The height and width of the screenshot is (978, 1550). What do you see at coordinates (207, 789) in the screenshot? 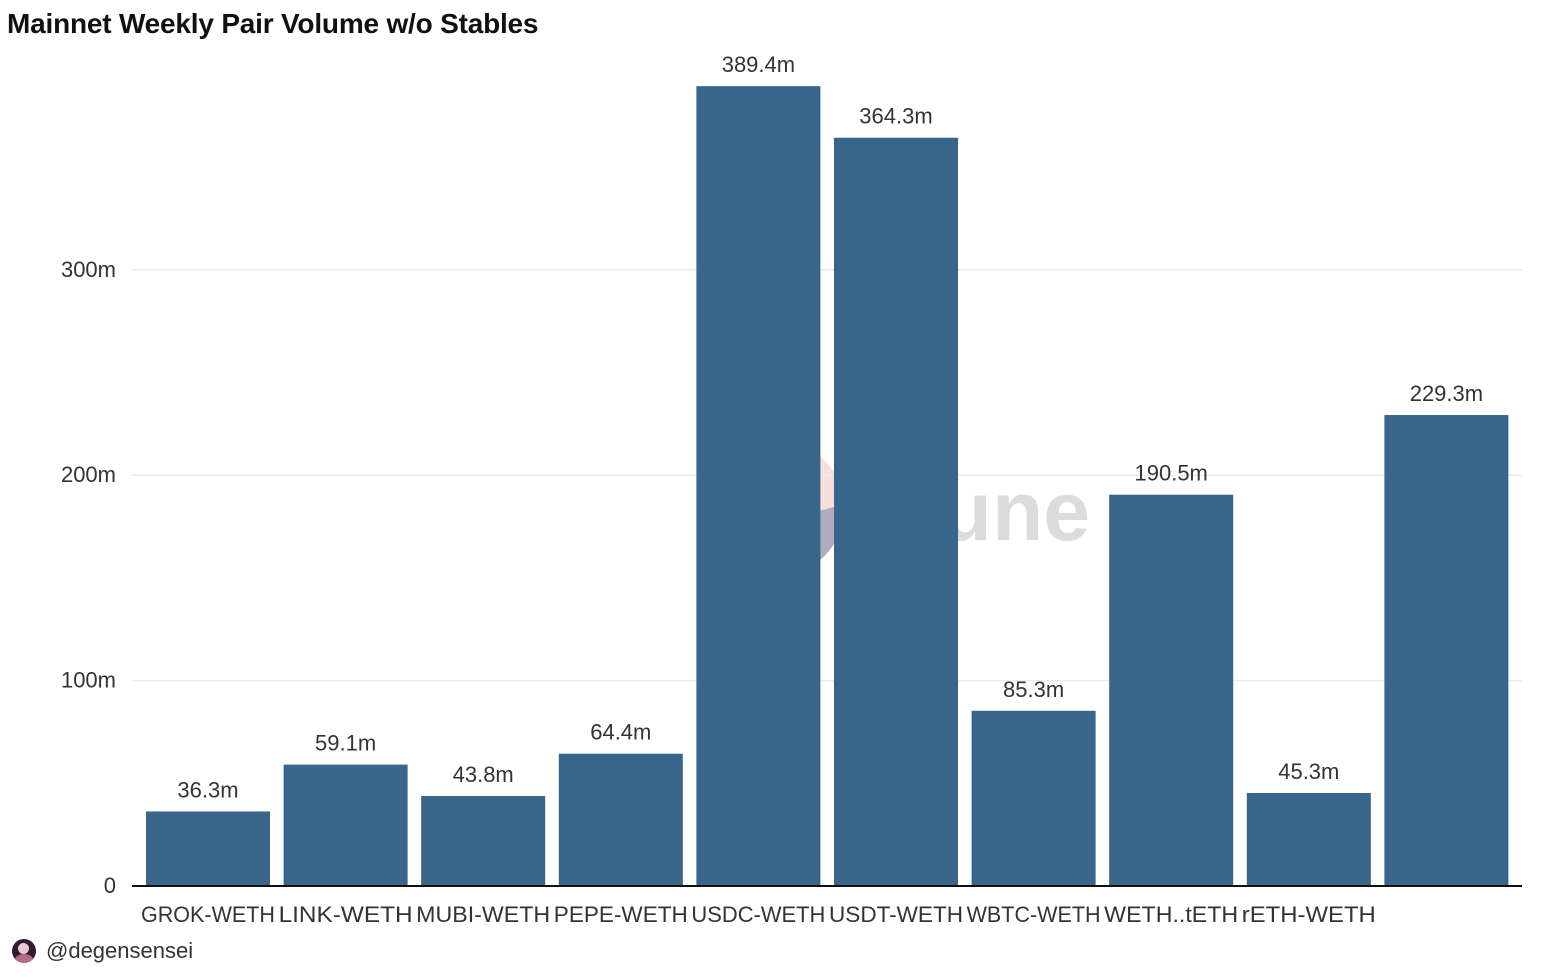
I see `bar-value-label: 36.3m` at bounding box center [207, 789].